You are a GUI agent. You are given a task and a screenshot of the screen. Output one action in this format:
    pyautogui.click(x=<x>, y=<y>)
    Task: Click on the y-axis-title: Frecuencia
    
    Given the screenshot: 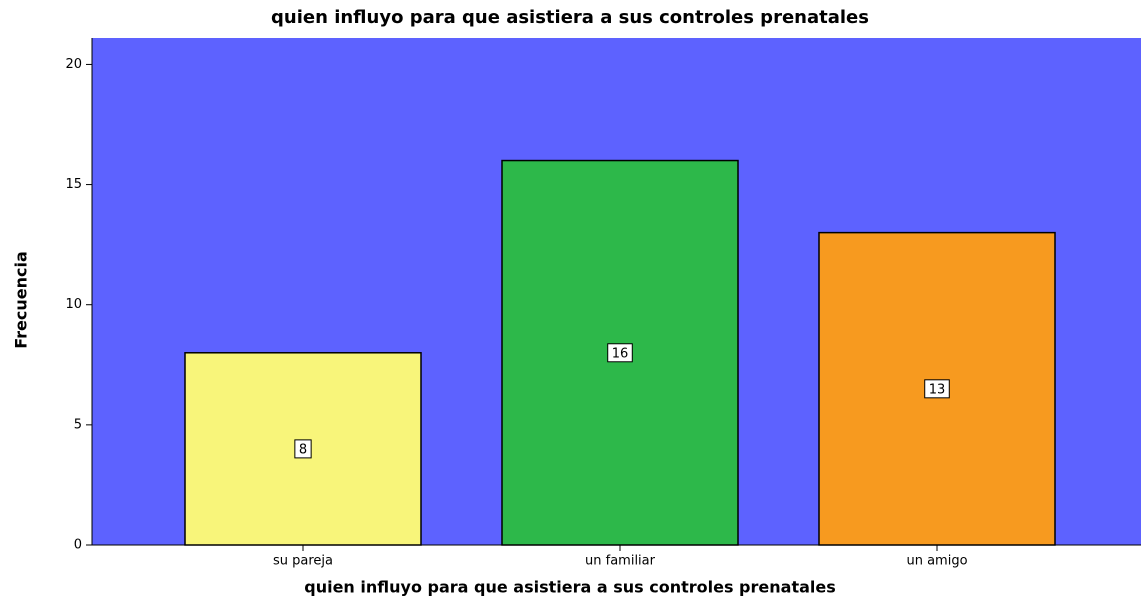 What is the action you would take?
    pyautogui.click(x=21, y=300)
    